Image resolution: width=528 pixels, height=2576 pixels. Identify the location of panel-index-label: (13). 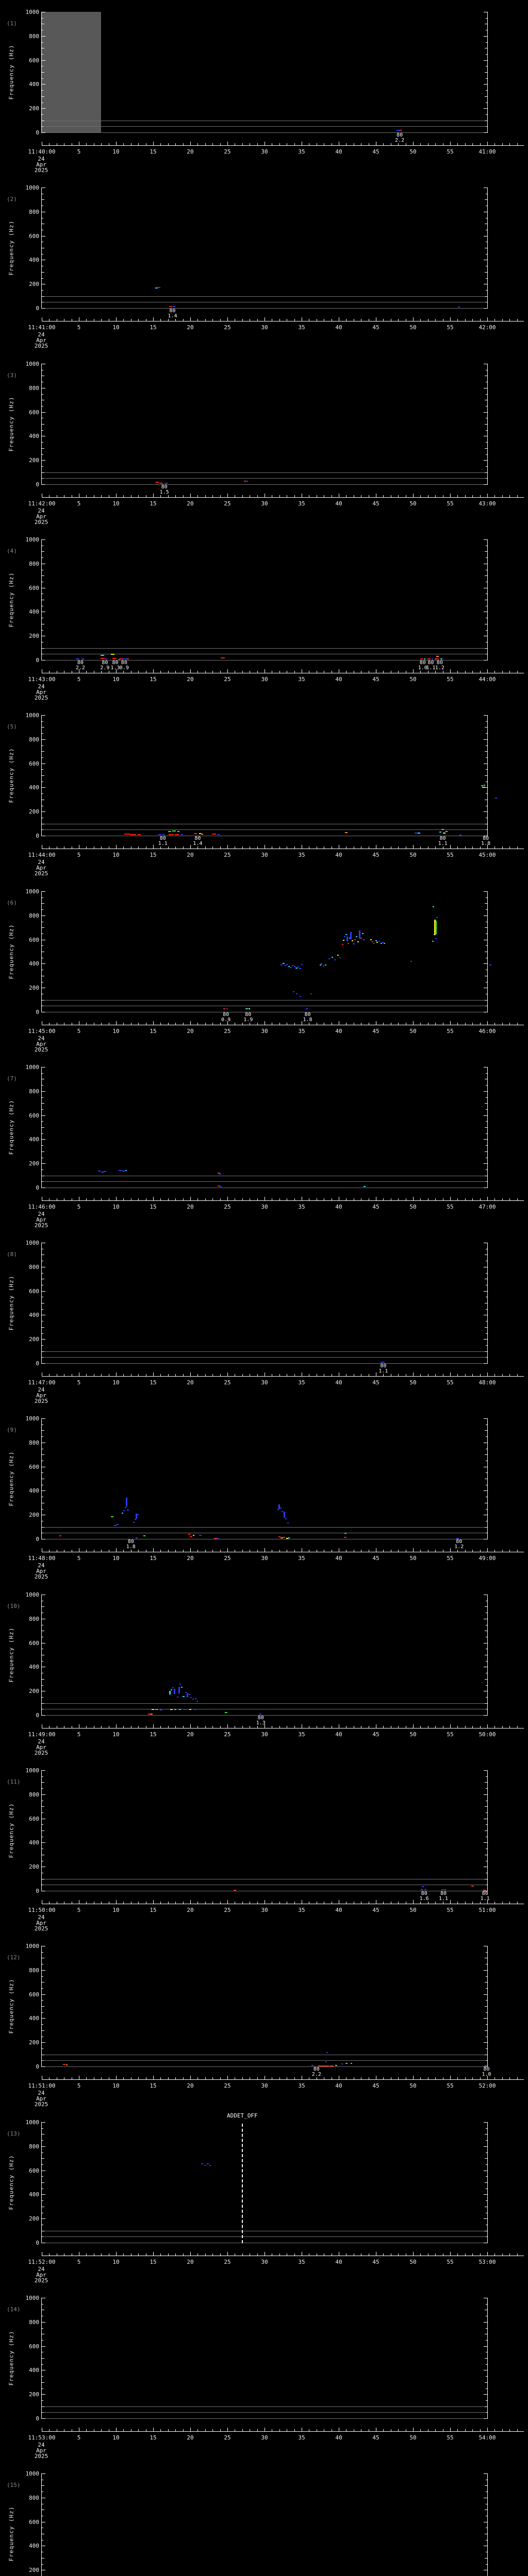
(14, 2133).